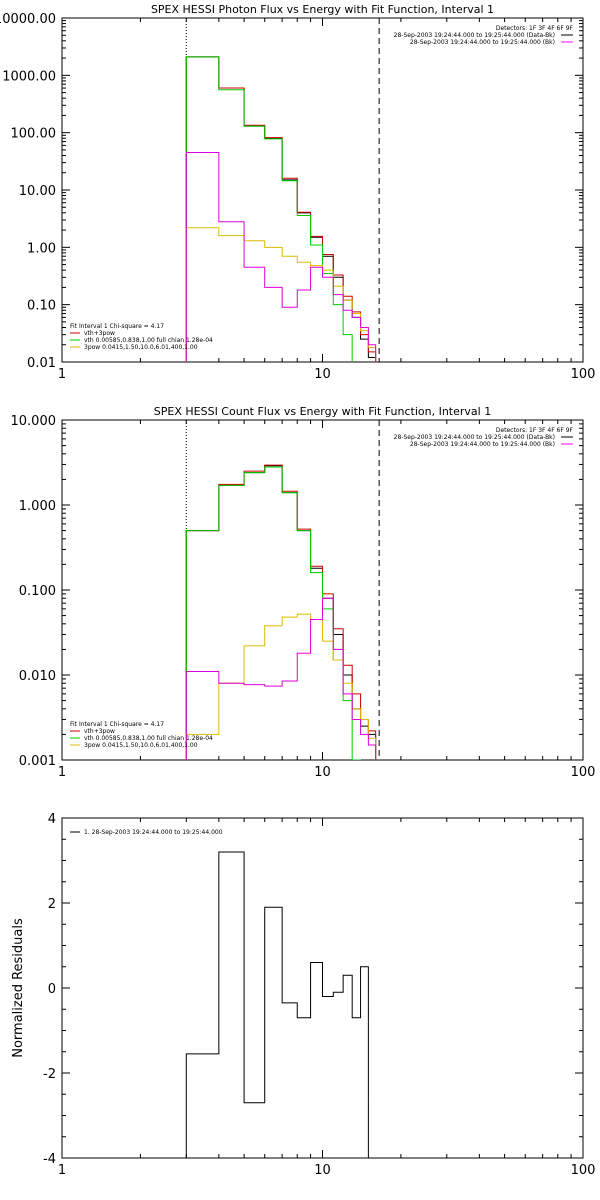 This screenshot has width=600, height=1200. What do you see at coordinates (37, 591) in the screenshot?
I see `y-tick-label: 0.100` at bounding box center [37, 591].